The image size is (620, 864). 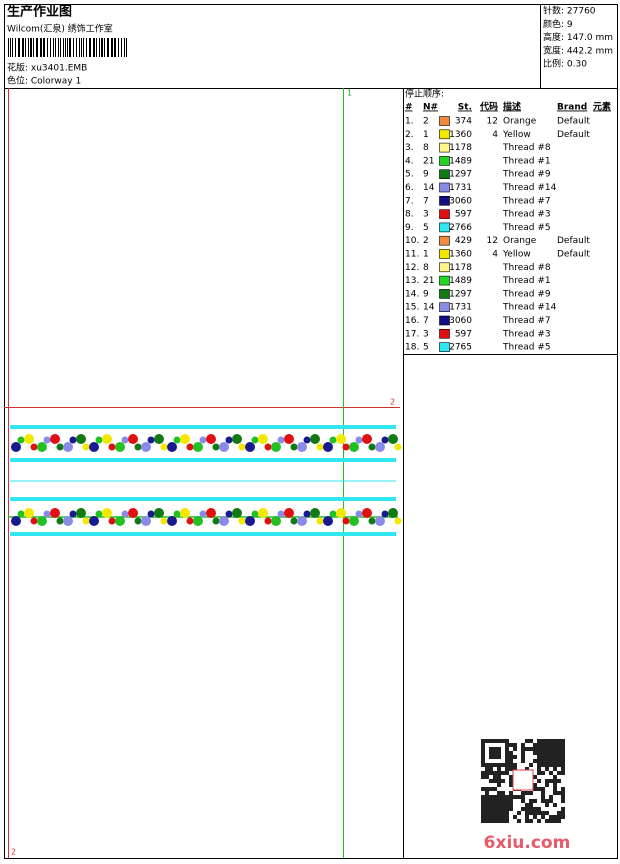 I want to click on column-header: 描述, so click(x=512, y=107).